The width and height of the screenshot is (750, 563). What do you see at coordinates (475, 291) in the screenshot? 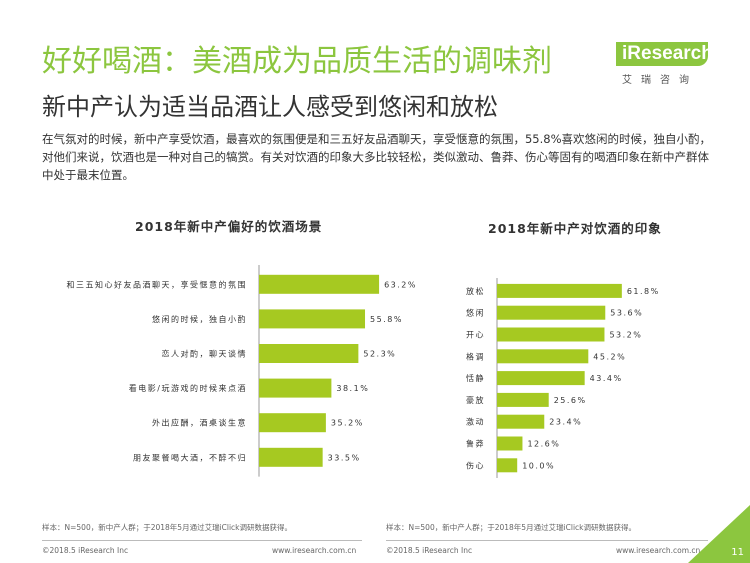
I see `category-label: 放松` at bounding box center [475, 291].